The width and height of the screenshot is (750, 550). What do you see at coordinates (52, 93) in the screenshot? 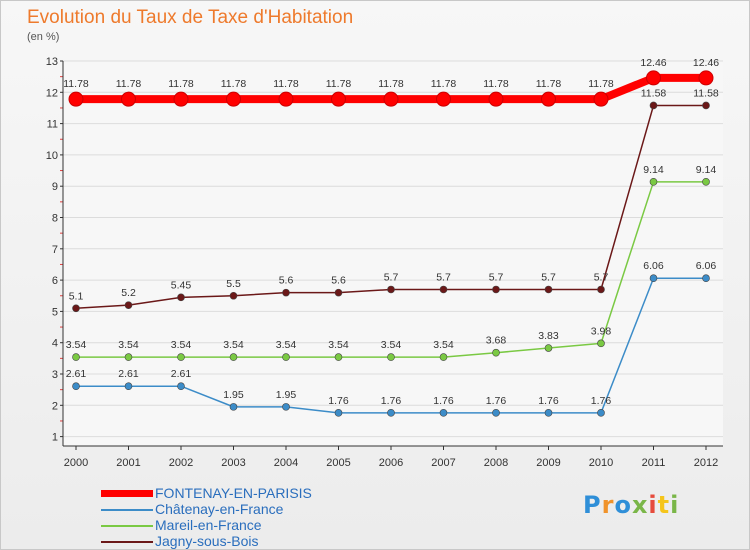
I see `y-tick-label: 12` at bounding box center [52, 93].